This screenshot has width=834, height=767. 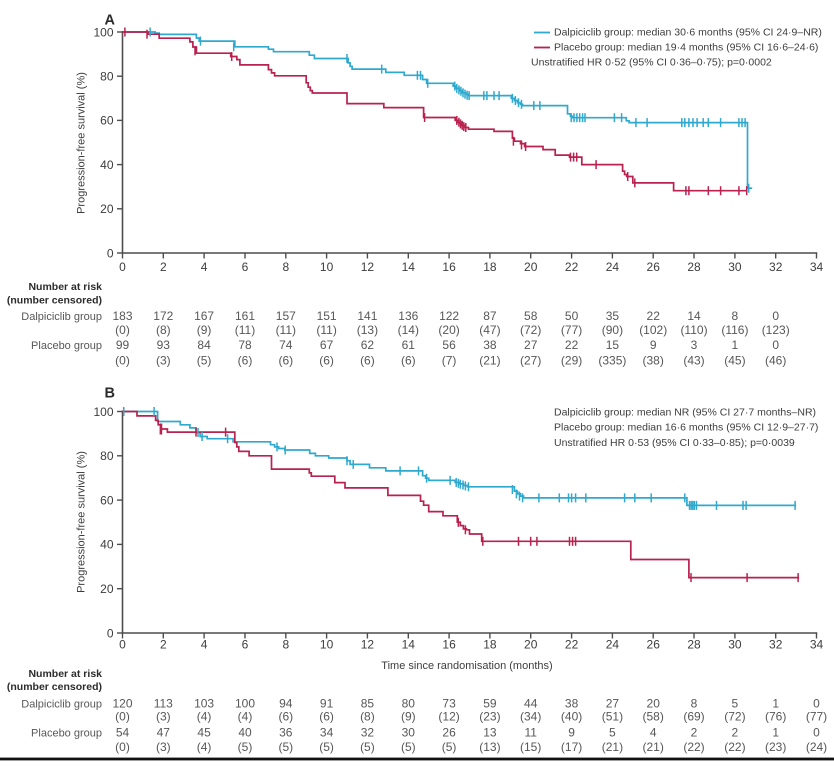 What do you see at coordinates (204, 704) in the screenshot?
I see `svg-text: 103` at bounding box center [204, 704].